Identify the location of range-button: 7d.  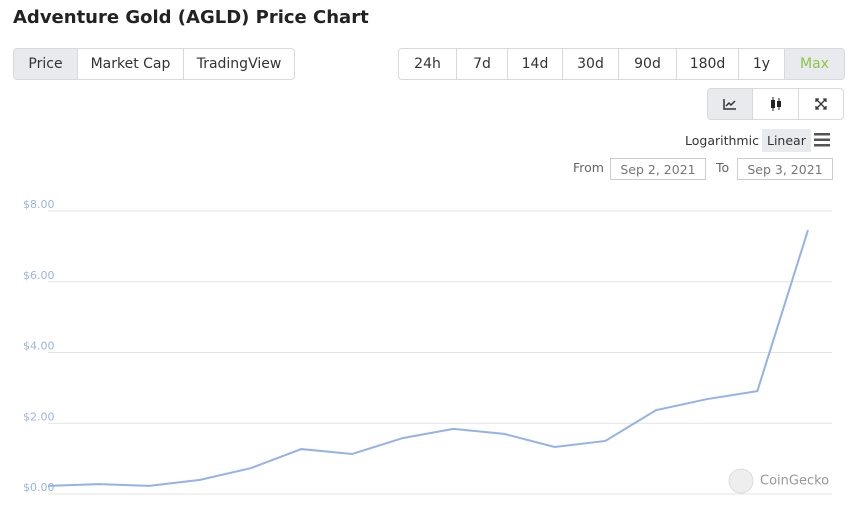
(481, 64).